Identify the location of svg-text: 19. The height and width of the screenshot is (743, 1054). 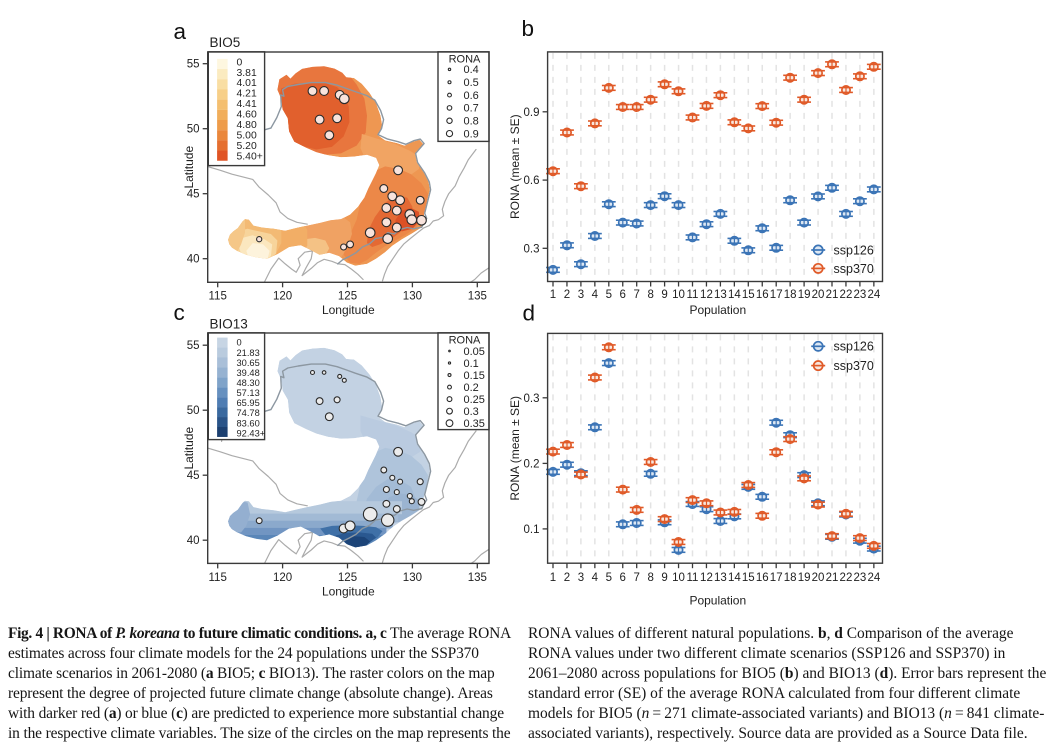
(804, 295).